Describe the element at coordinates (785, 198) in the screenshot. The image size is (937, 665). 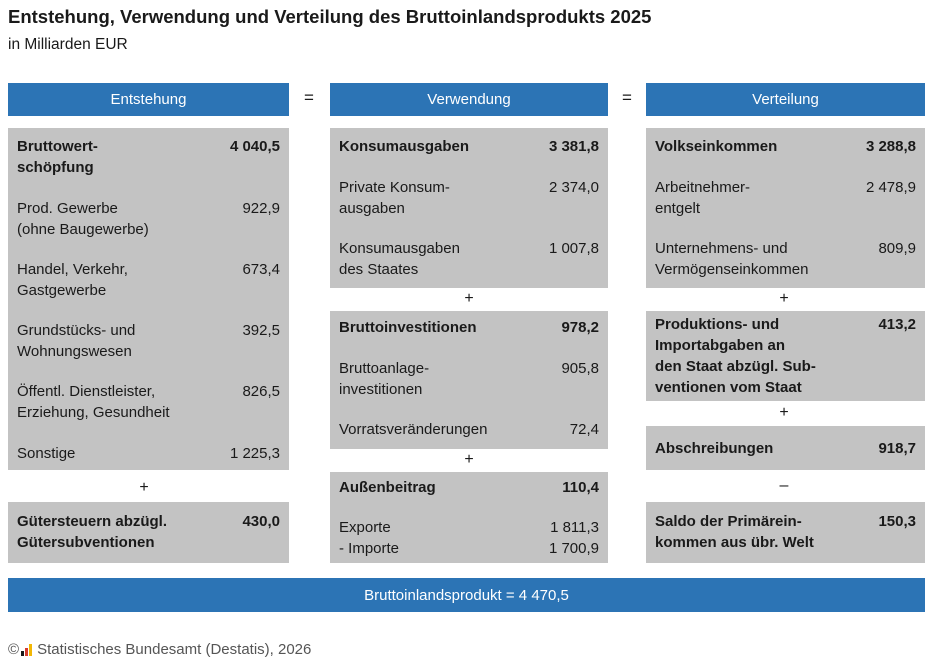
I see `row-arbeitnehmerentgelt: Arbeitnehmer- entgelt 2 478,9` at that location.